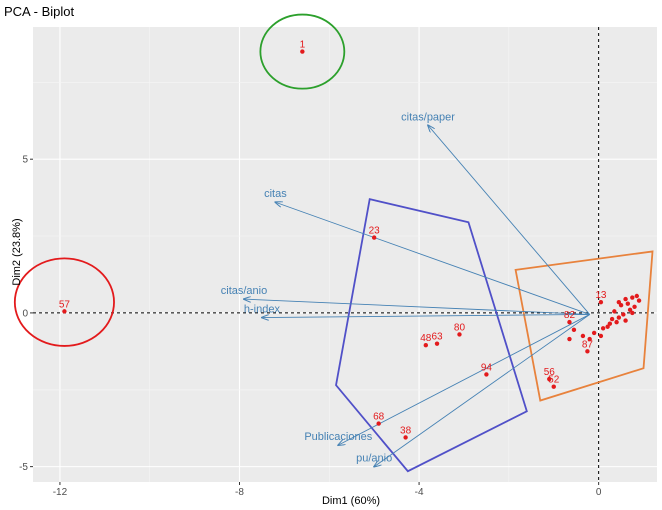 The height and width of the screenshot is (510, 662). Describe the element at coordinates (406, 430) in the screenshot. I see `observation-label: 38` at that location.